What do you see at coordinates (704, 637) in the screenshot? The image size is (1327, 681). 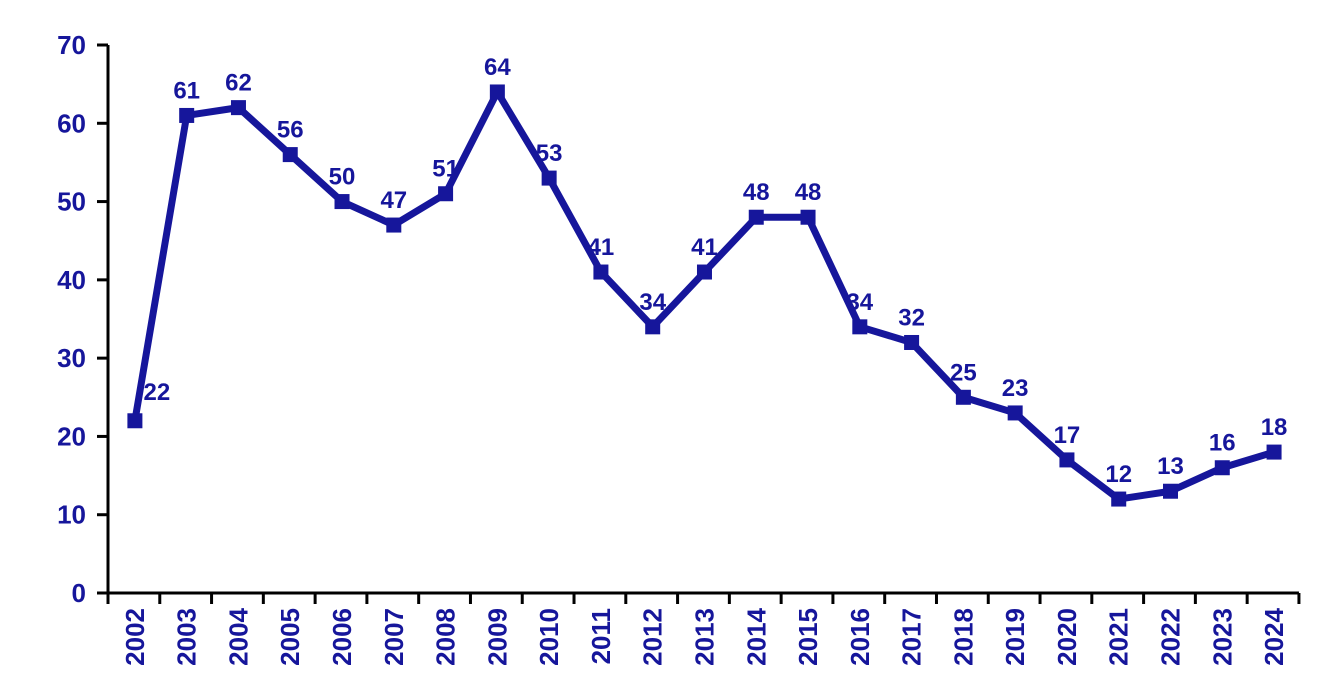 I see `x-tick-label: 2013` at bounding box center [704, 637].